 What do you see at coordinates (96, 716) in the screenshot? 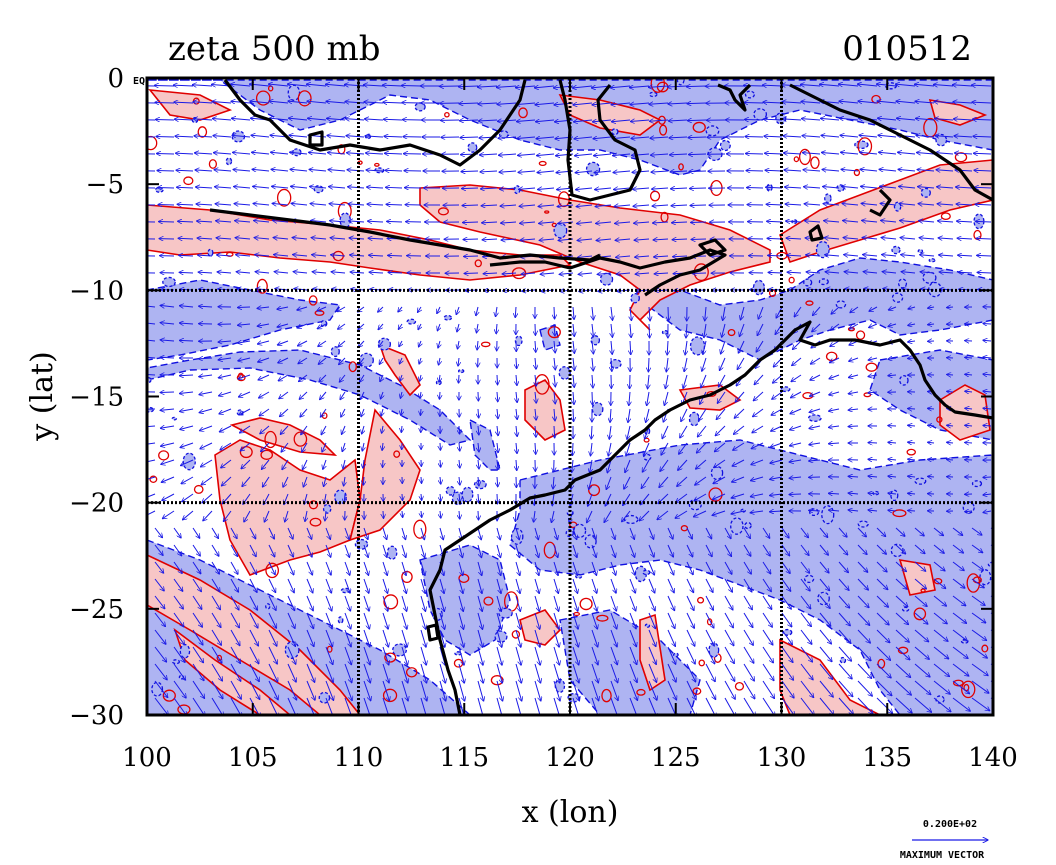
I see `y-tick-label: −30` at bounding box center [96, 716].